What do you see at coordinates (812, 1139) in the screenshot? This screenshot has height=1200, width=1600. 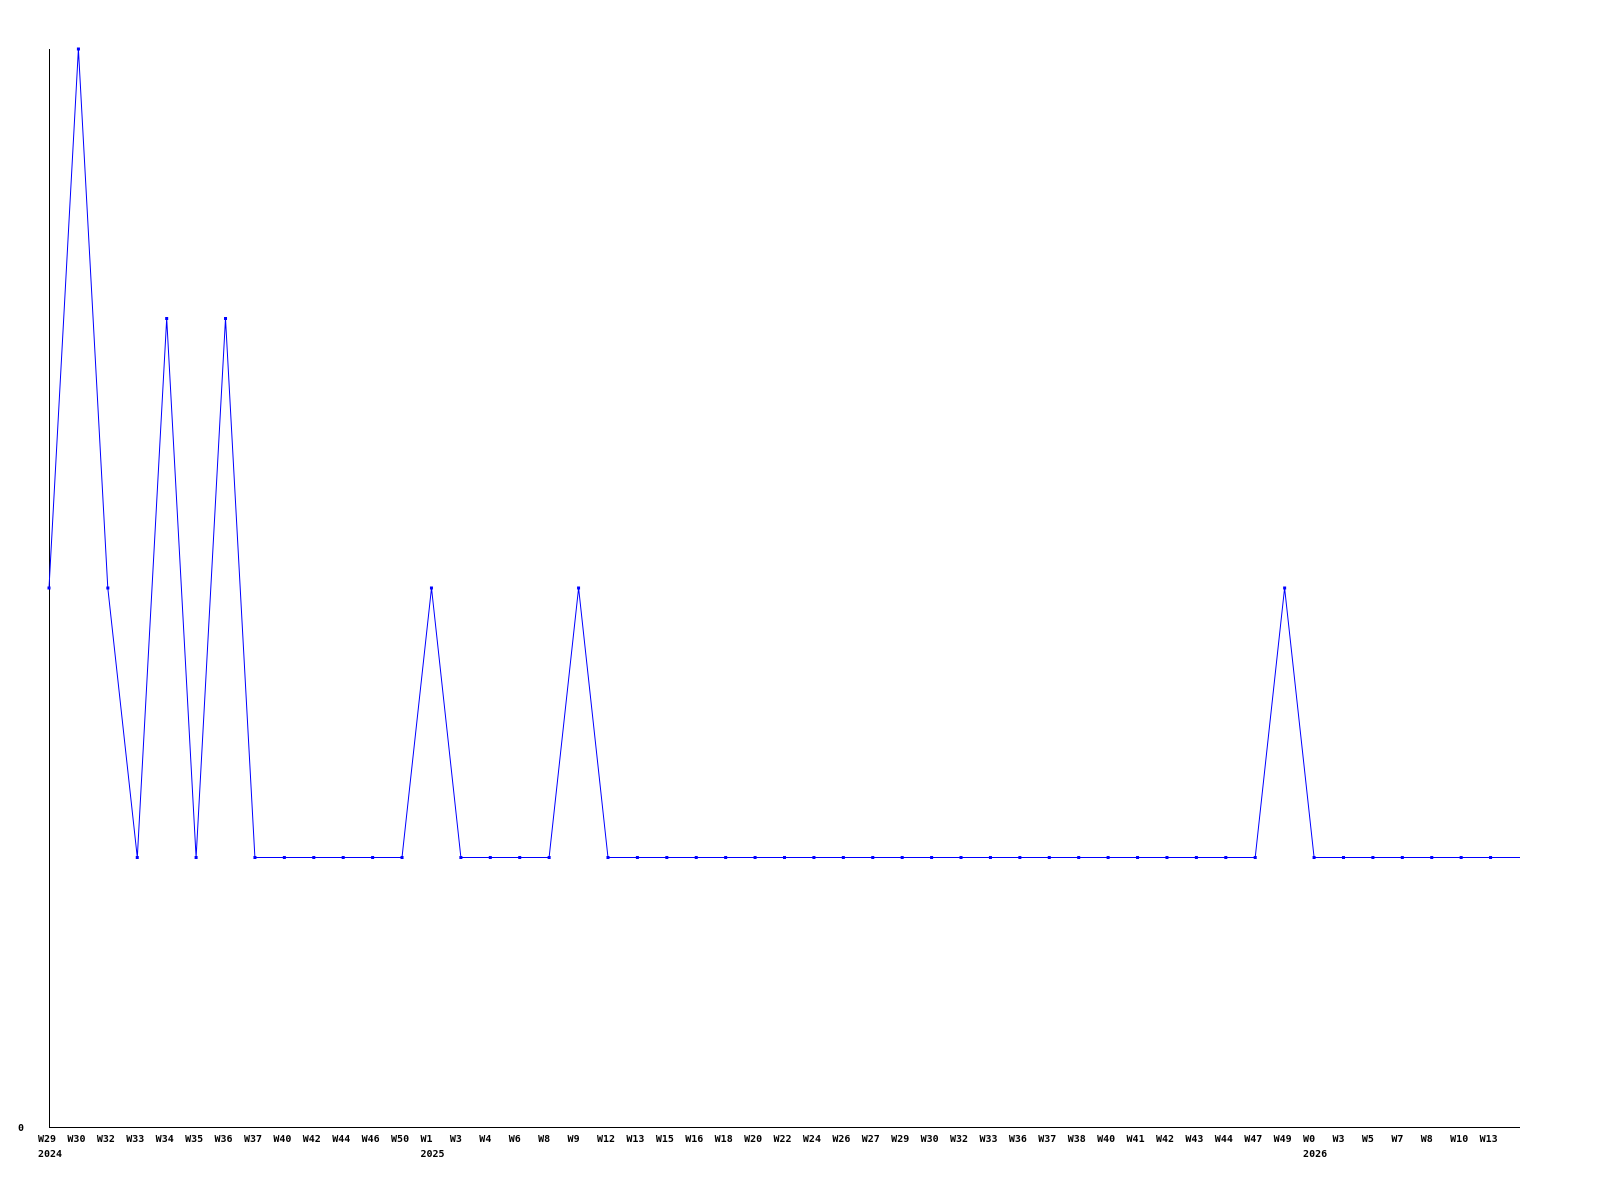 I see `x-tick-label: W24` at bounding box center [812, 1139].